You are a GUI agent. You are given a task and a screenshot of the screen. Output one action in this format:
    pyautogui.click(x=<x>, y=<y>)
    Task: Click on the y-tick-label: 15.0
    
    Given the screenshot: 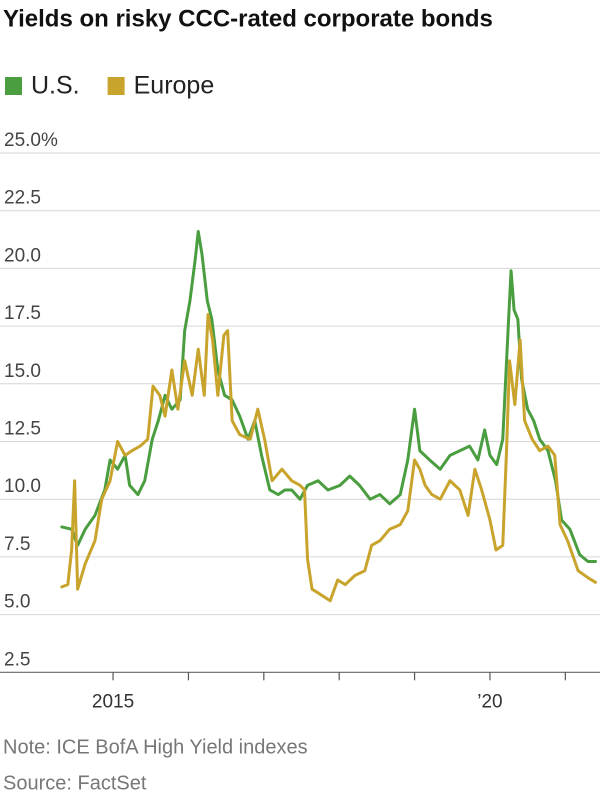 What is the action you would take?
    pyautogui.click(x=22, y=371)
    